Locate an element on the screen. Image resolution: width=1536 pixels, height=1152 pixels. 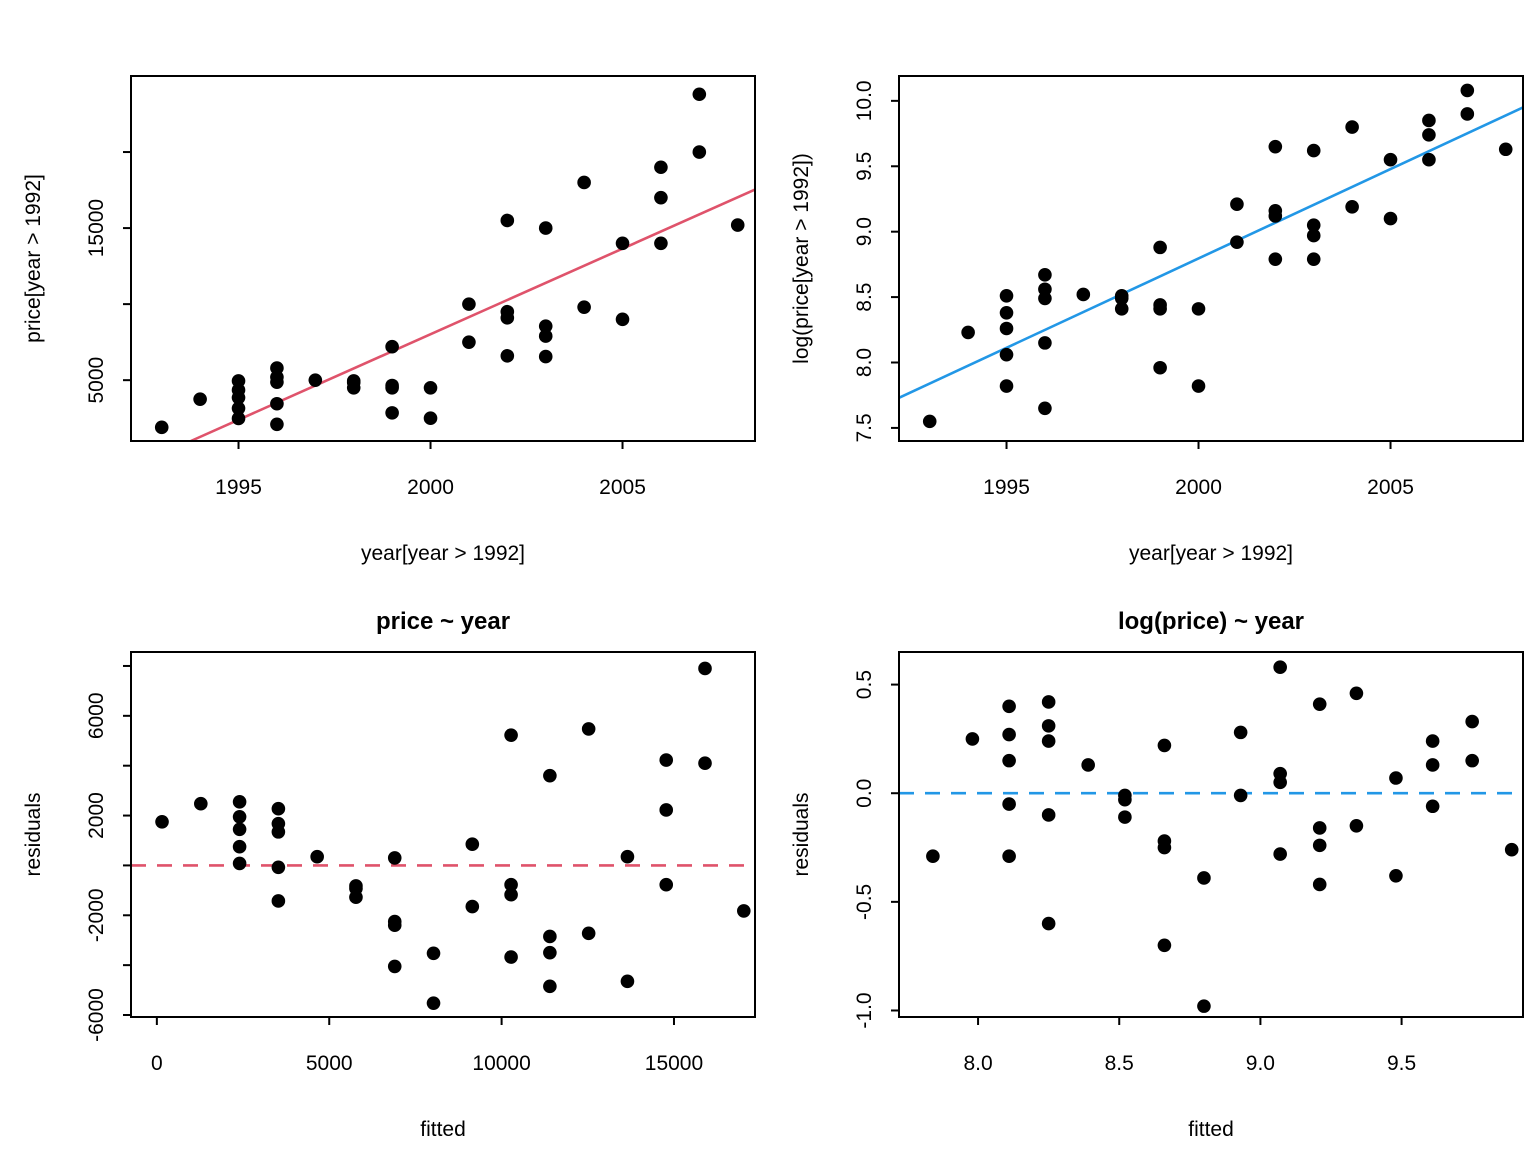
x-axis-tick-label: 8.0 is located at coordinates (977, 1063).